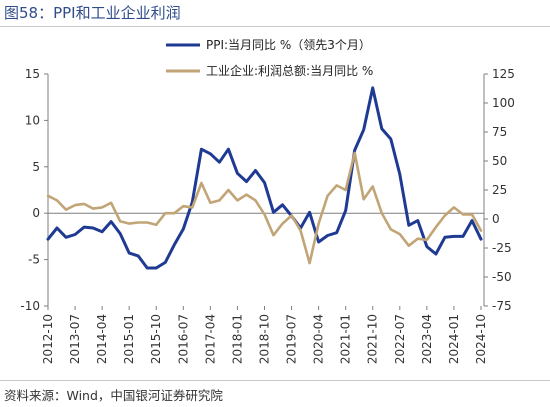 The image size is (550, 407). What do you see at coordinates (319, 339) in the screenshot?
I see `x-tick-label: 2020-04` at bounding box center [319, 339].